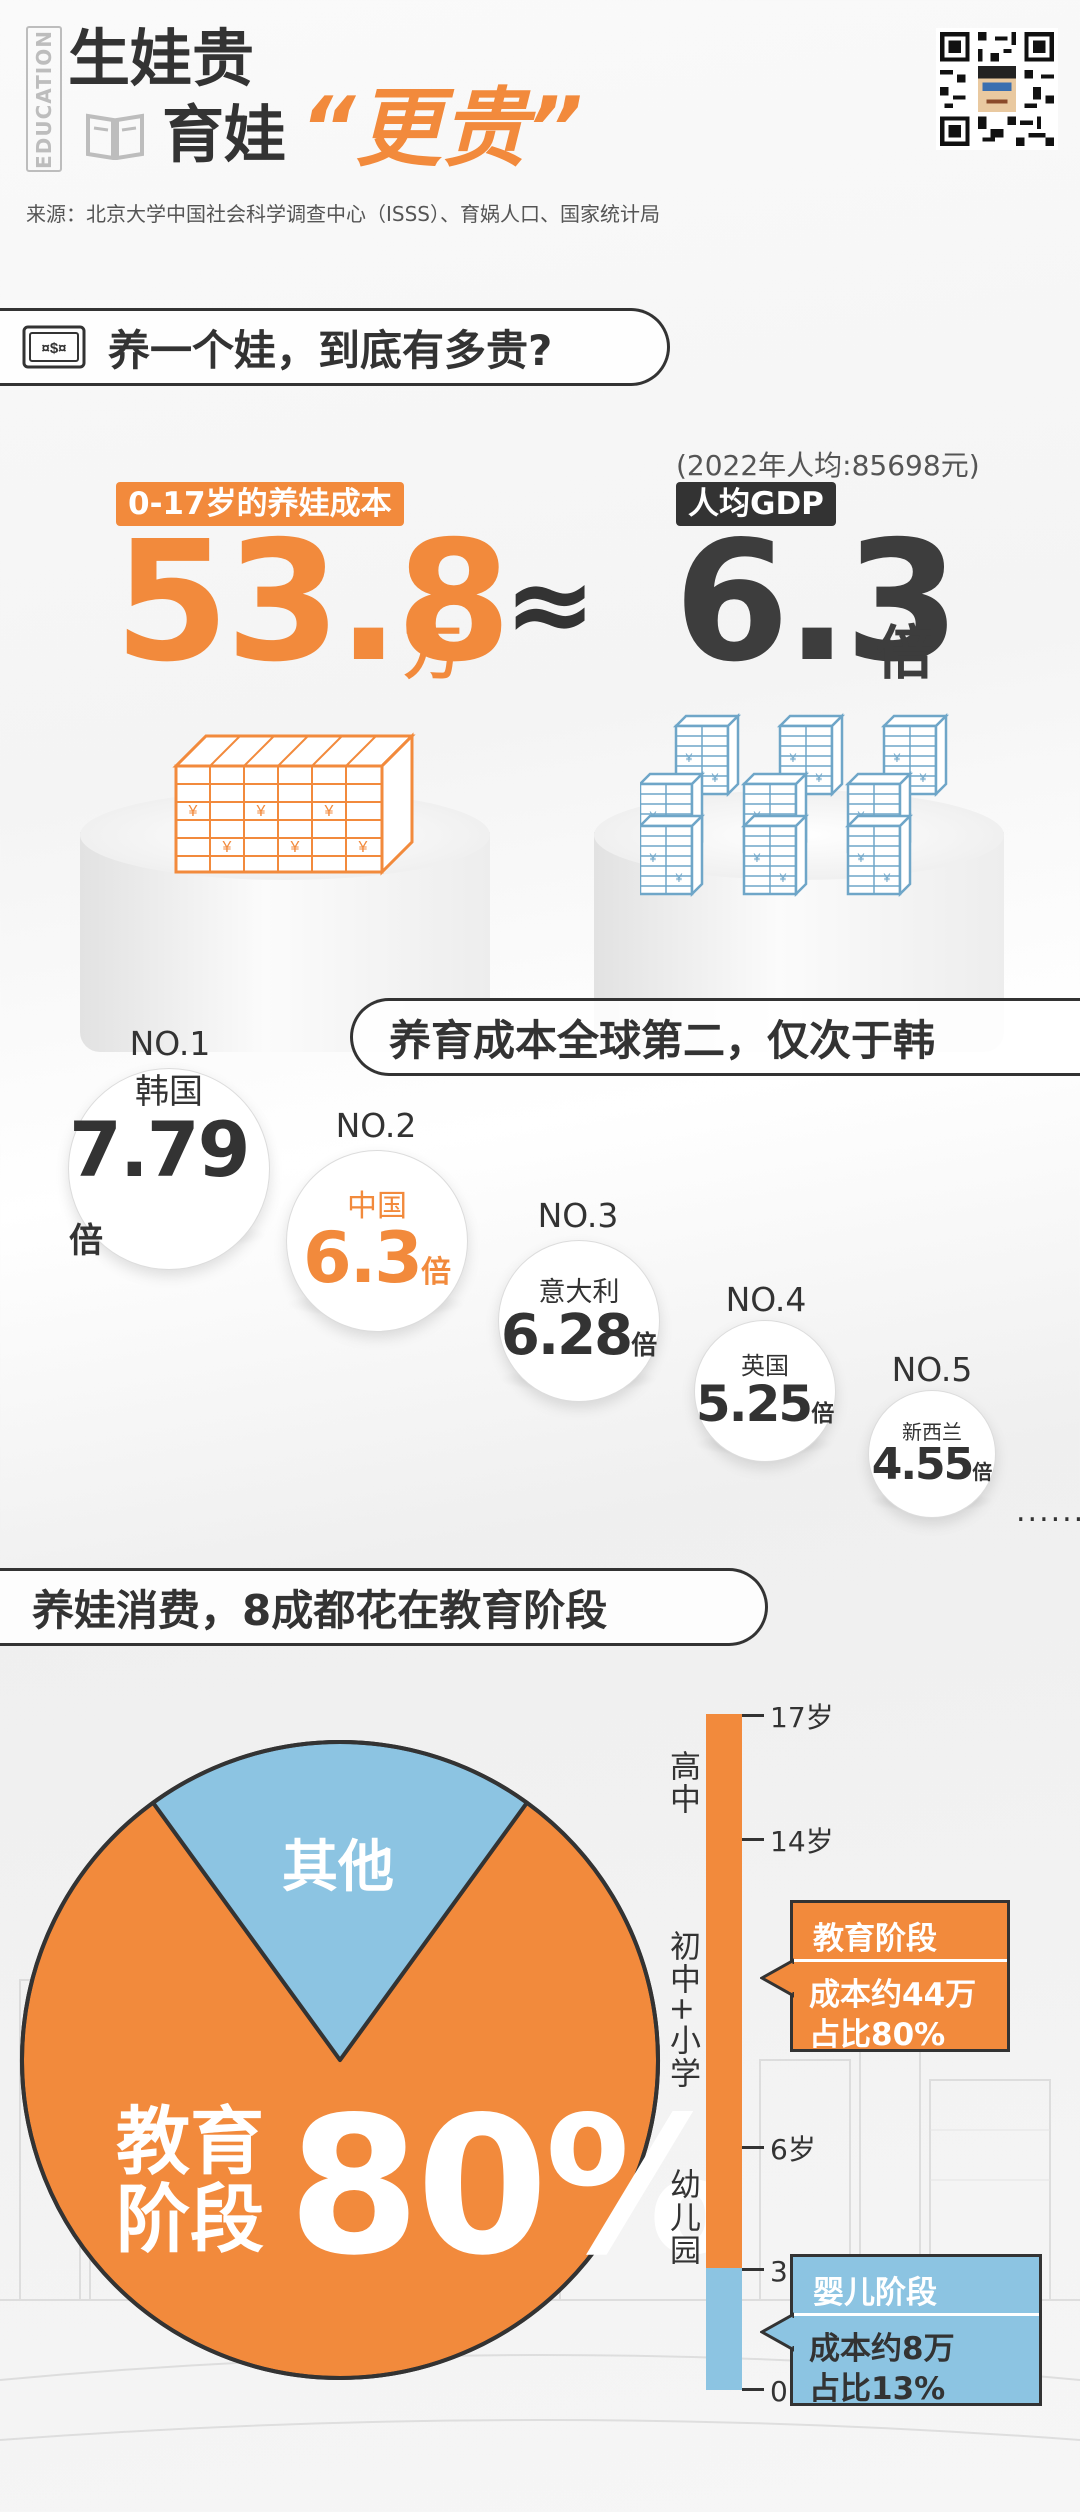 The image size is (1080, 2512). Describe the element at coordinates (793, 2149) in the screenshot. I see `age-label: 6岁` at that location.